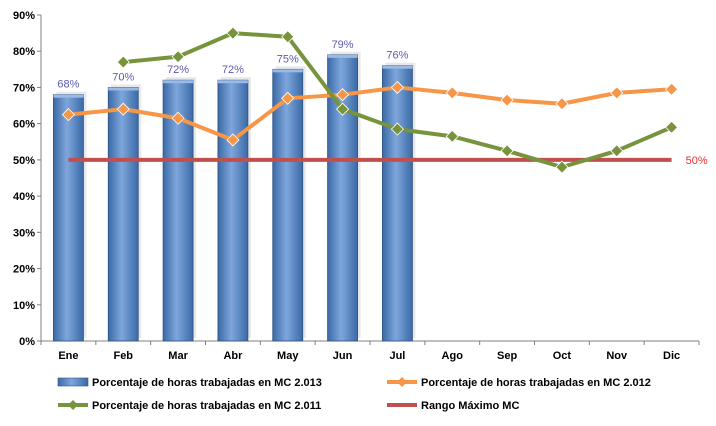 The height and width of the screenshot is (426, 716). Describe the element at coordinates (397, 56) in the screenshot. I see `bar-data-label: 76%` at that location.